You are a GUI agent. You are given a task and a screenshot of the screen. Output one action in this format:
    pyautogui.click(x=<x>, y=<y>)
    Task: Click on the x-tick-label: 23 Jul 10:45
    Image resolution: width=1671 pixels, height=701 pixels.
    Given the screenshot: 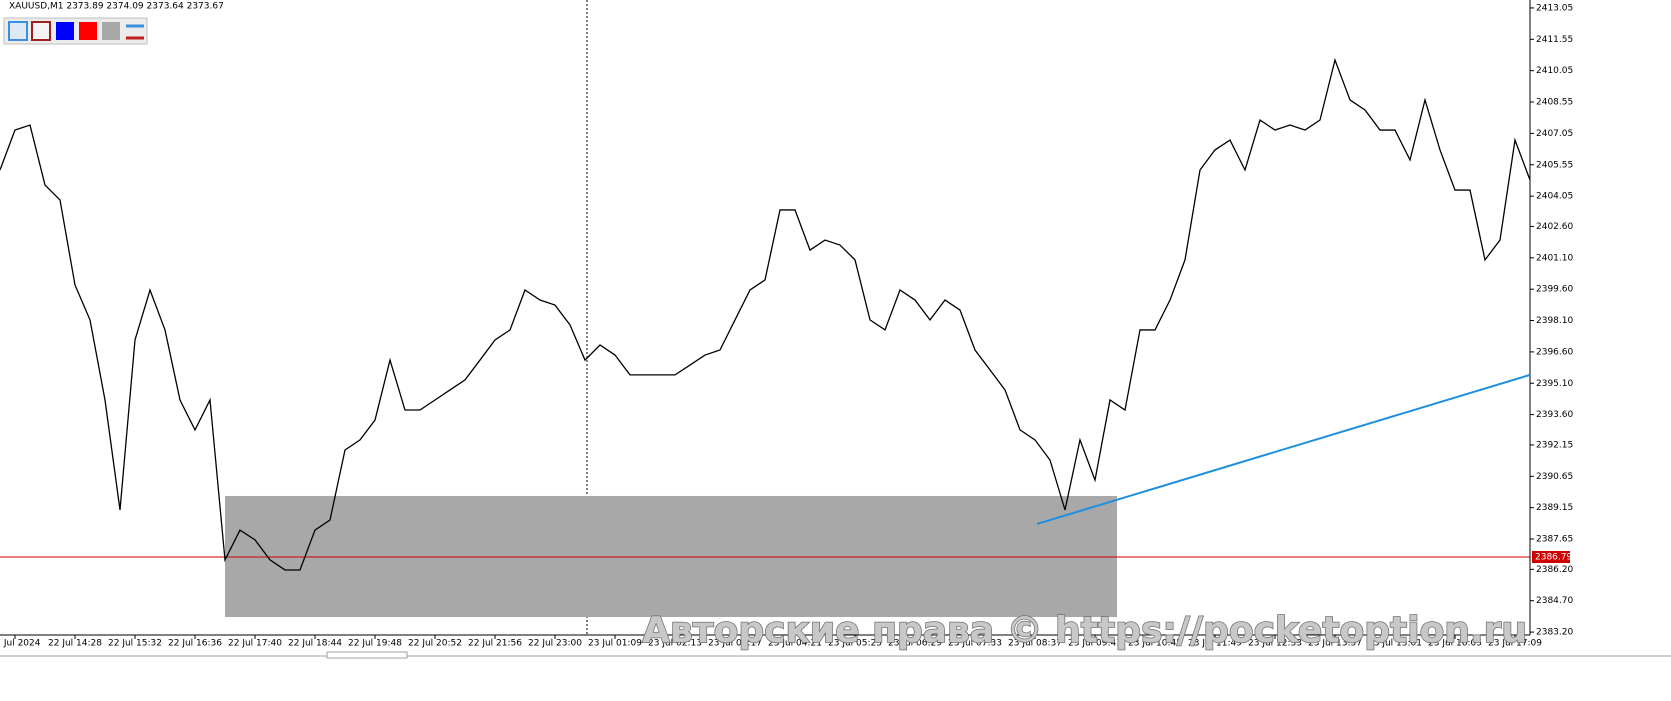 What is the action you would take?
    pyautogui.click(x=1155, y=644)
    